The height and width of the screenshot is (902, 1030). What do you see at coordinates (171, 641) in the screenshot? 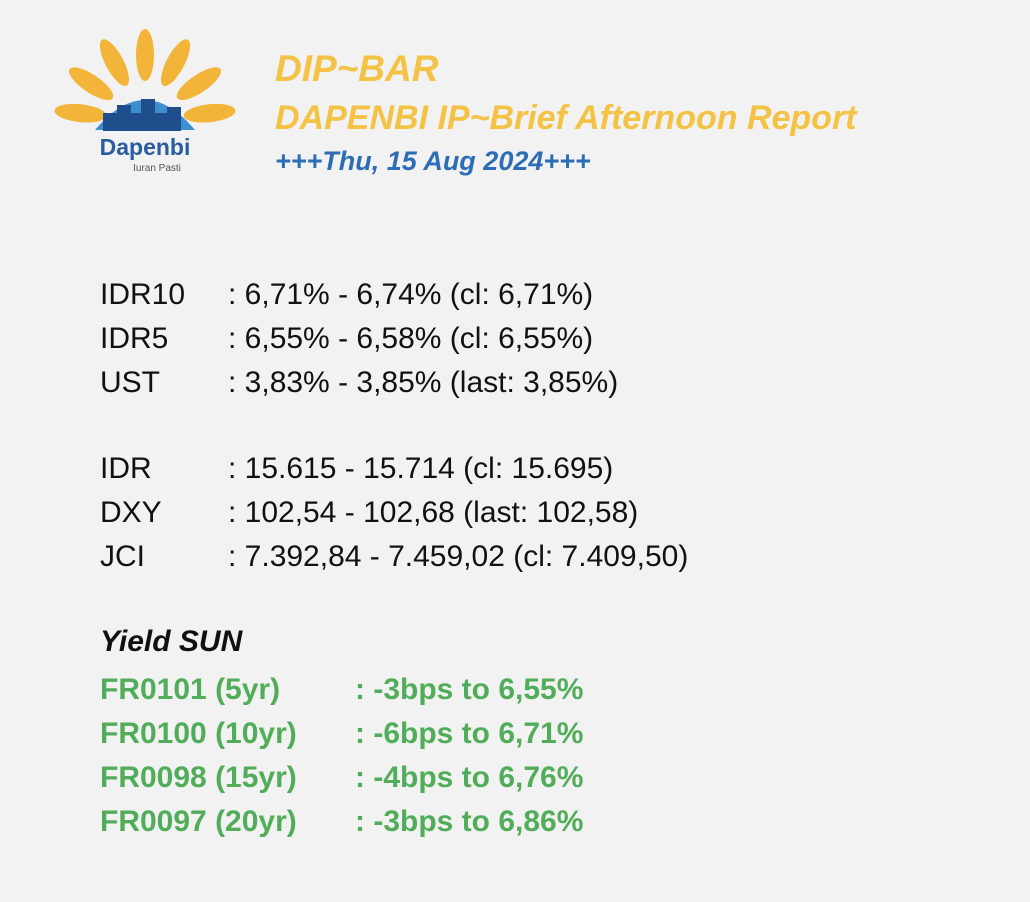
I see `section-title: Yield SUN` at bounding box center [171, 641].